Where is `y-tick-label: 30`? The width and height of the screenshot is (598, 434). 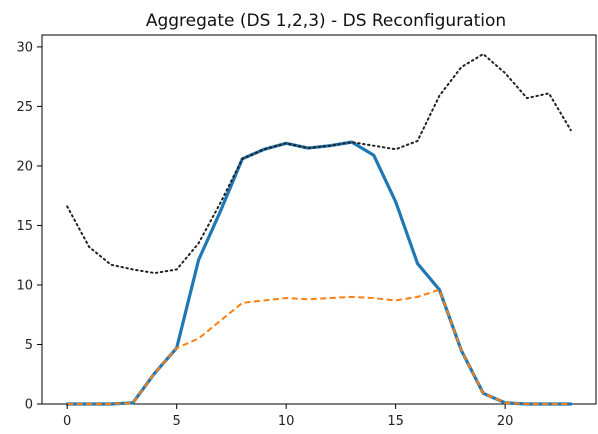 y-tick-label: 30 is located at coordinates (24, 47).